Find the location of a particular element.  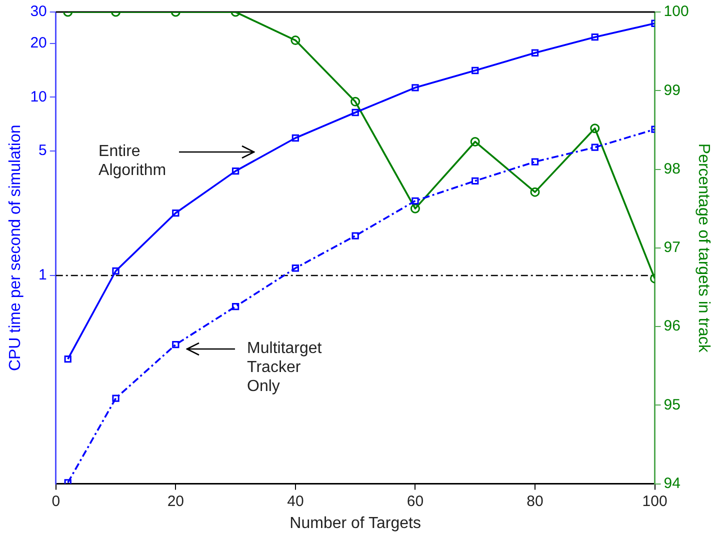

x-tick-label: 80 is located at coordinates (535, 501).